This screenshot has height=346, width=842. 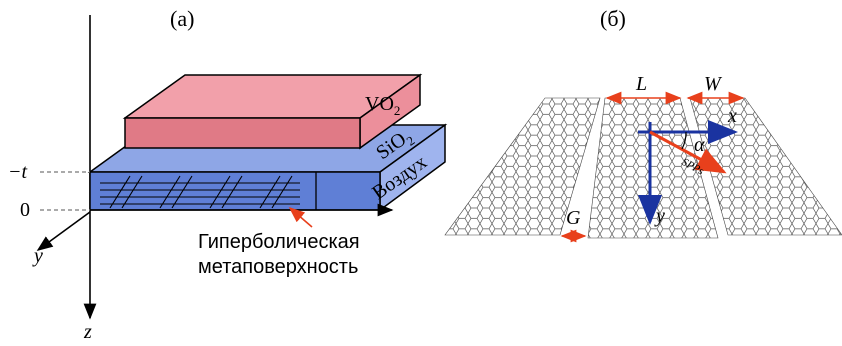 What do you see at coordinates (613, 18) in the screenshot?
I see `panel-b-label: (б)` at bounding box center [613, 18].